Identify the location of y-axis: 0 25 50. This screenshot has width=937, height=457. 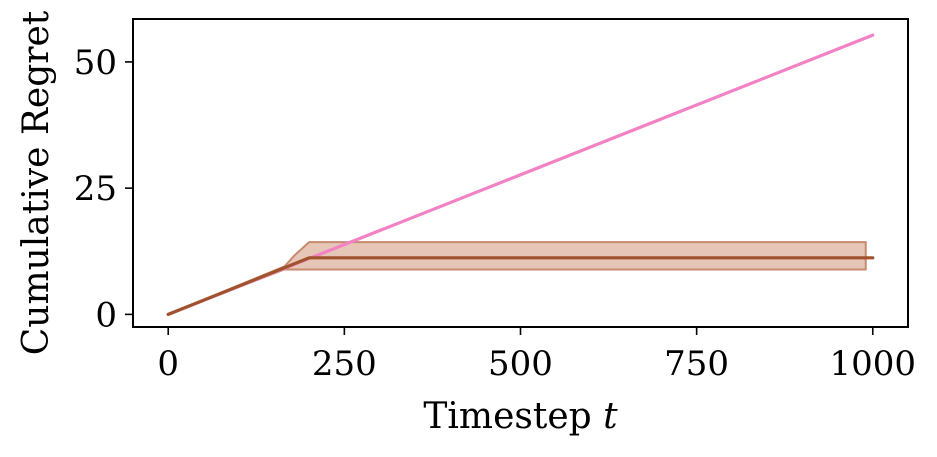
(103, 189).